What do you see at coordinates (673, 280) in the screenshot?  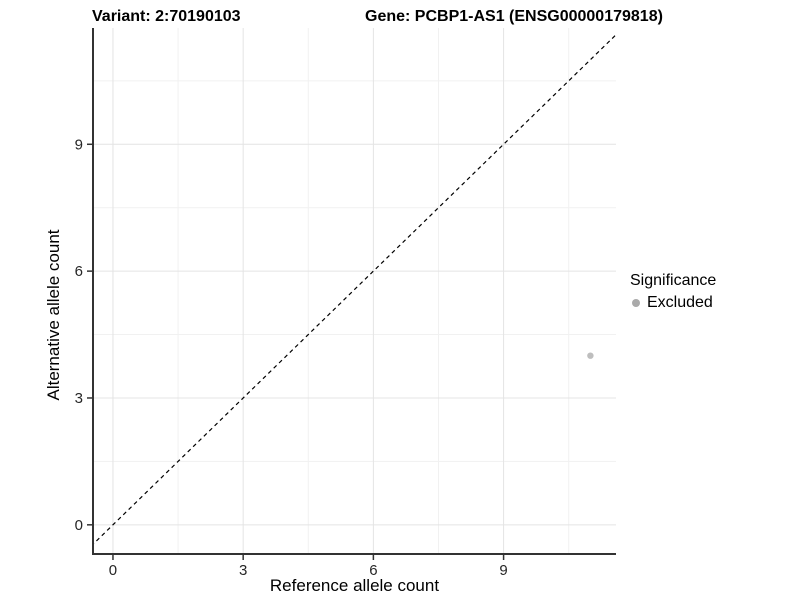 I see `legend-title: Significance` at bounding box center [673, 280].